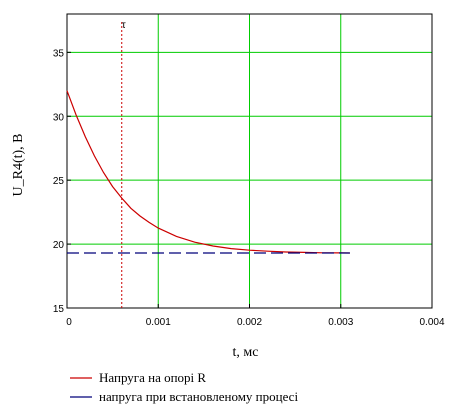 The height and width of the screenshot is (415, 459). I want to click on y-axis-label: U_R4(t), В, so click(18, 165).